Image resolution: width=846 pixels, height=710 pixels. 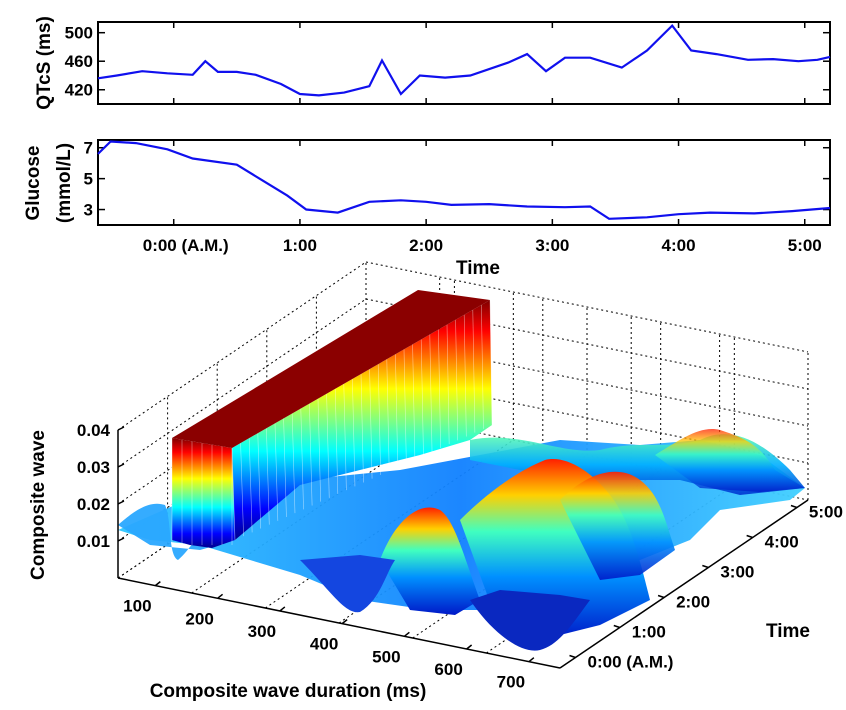 I want to click on surface-trough, so click(x=530, y=620).